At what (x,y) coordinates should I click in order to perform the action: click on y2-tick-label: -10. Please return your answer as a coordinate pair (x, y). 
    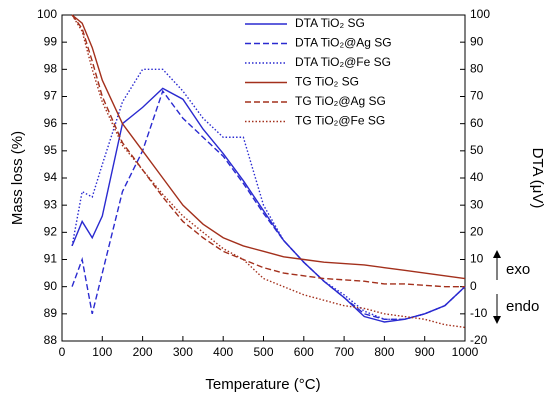
    Looking at the image, I should click on (479, 313).